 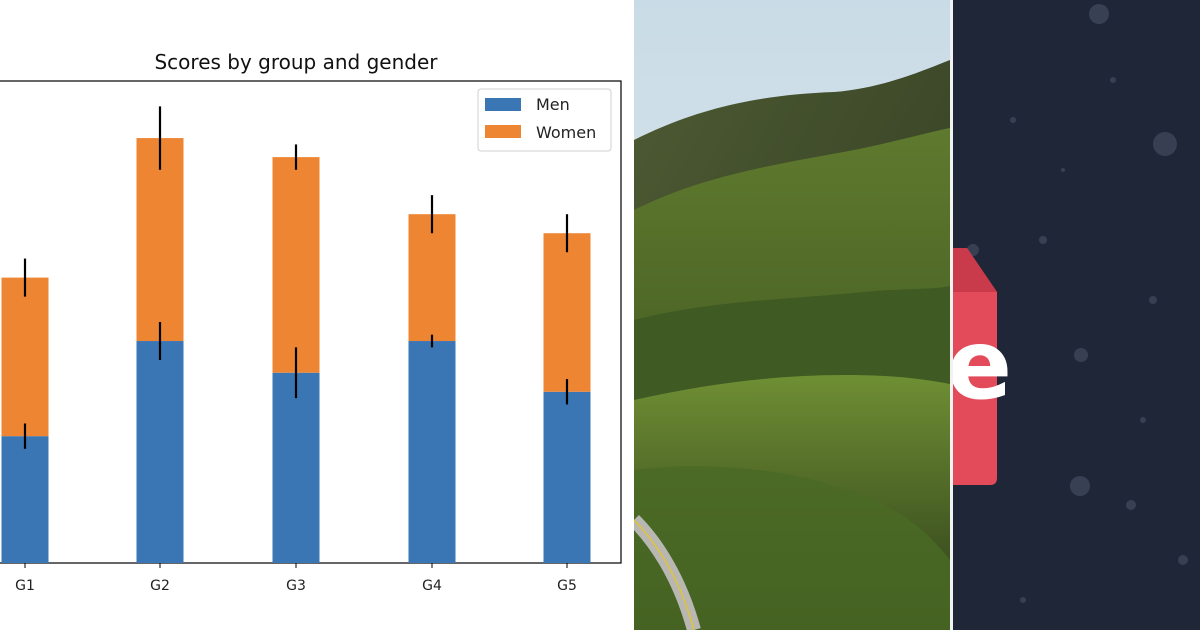 What do you see at coordinates (544, 120) in the screenshot?
I see `chart-legend: Men Women` at bounding box center [544, 120].